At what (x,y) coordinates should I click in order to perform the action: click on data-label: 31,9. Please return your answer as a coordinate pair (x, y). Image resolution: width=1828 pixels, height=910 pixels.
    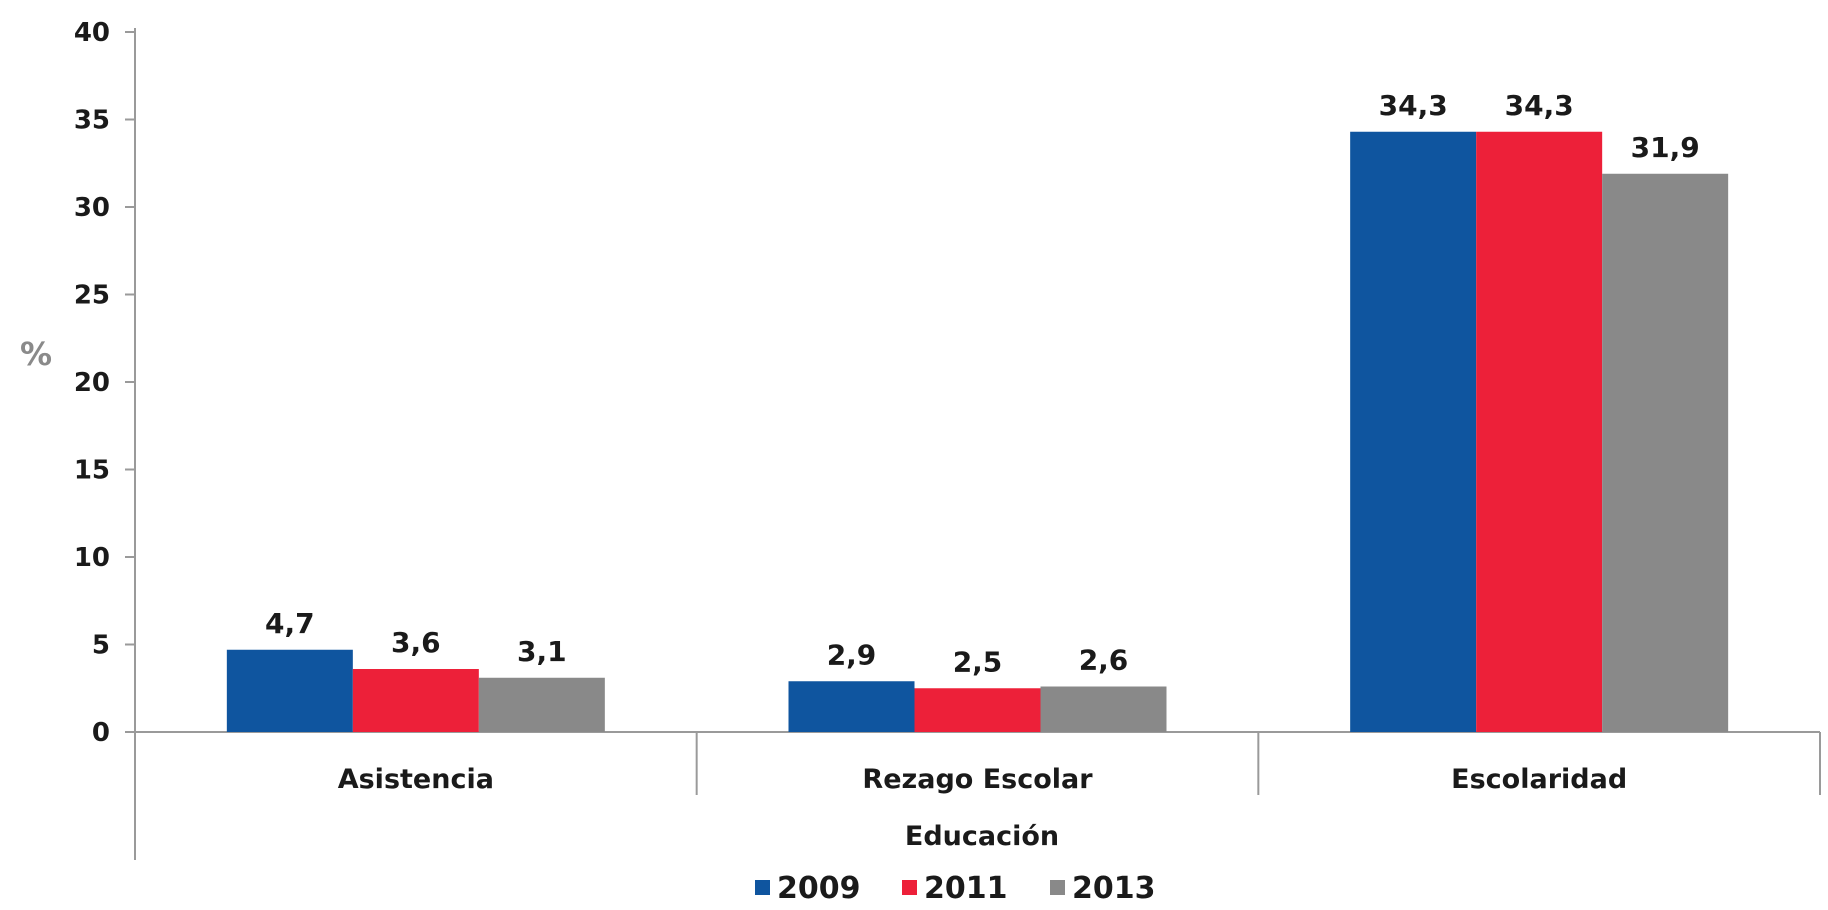
    Looking at the image, I should click on (1665, 147).